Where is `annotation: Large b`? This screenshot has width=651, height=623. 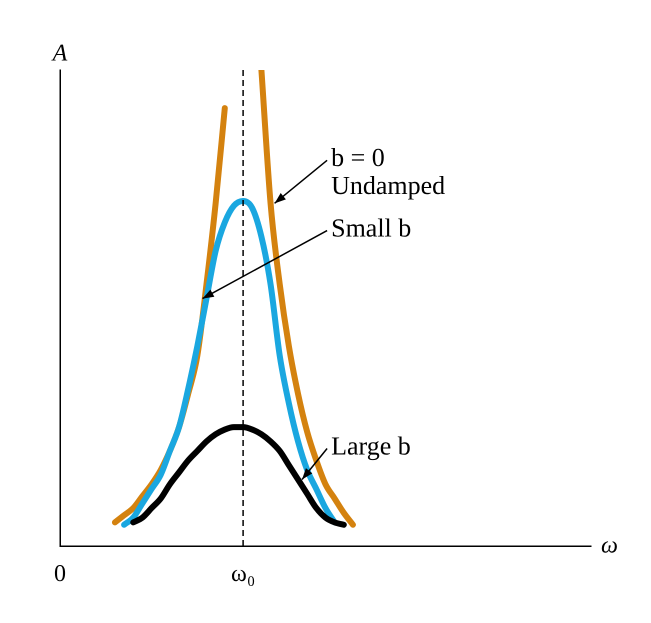
annotation: Large b is located at coordinates (371, 445).